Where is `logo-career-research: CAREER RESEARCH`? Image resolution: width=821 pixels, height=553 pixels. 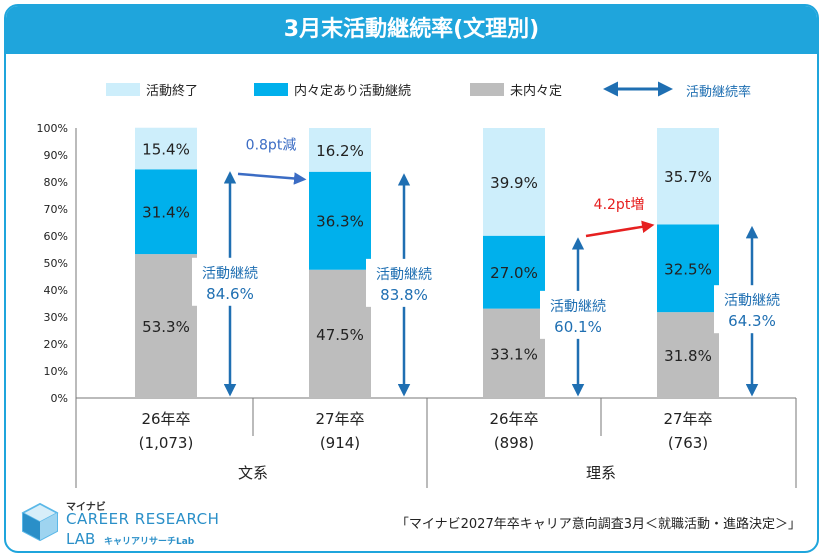
logo-career-research: CAREER RESEARCH is located at coordinates (143, 519).